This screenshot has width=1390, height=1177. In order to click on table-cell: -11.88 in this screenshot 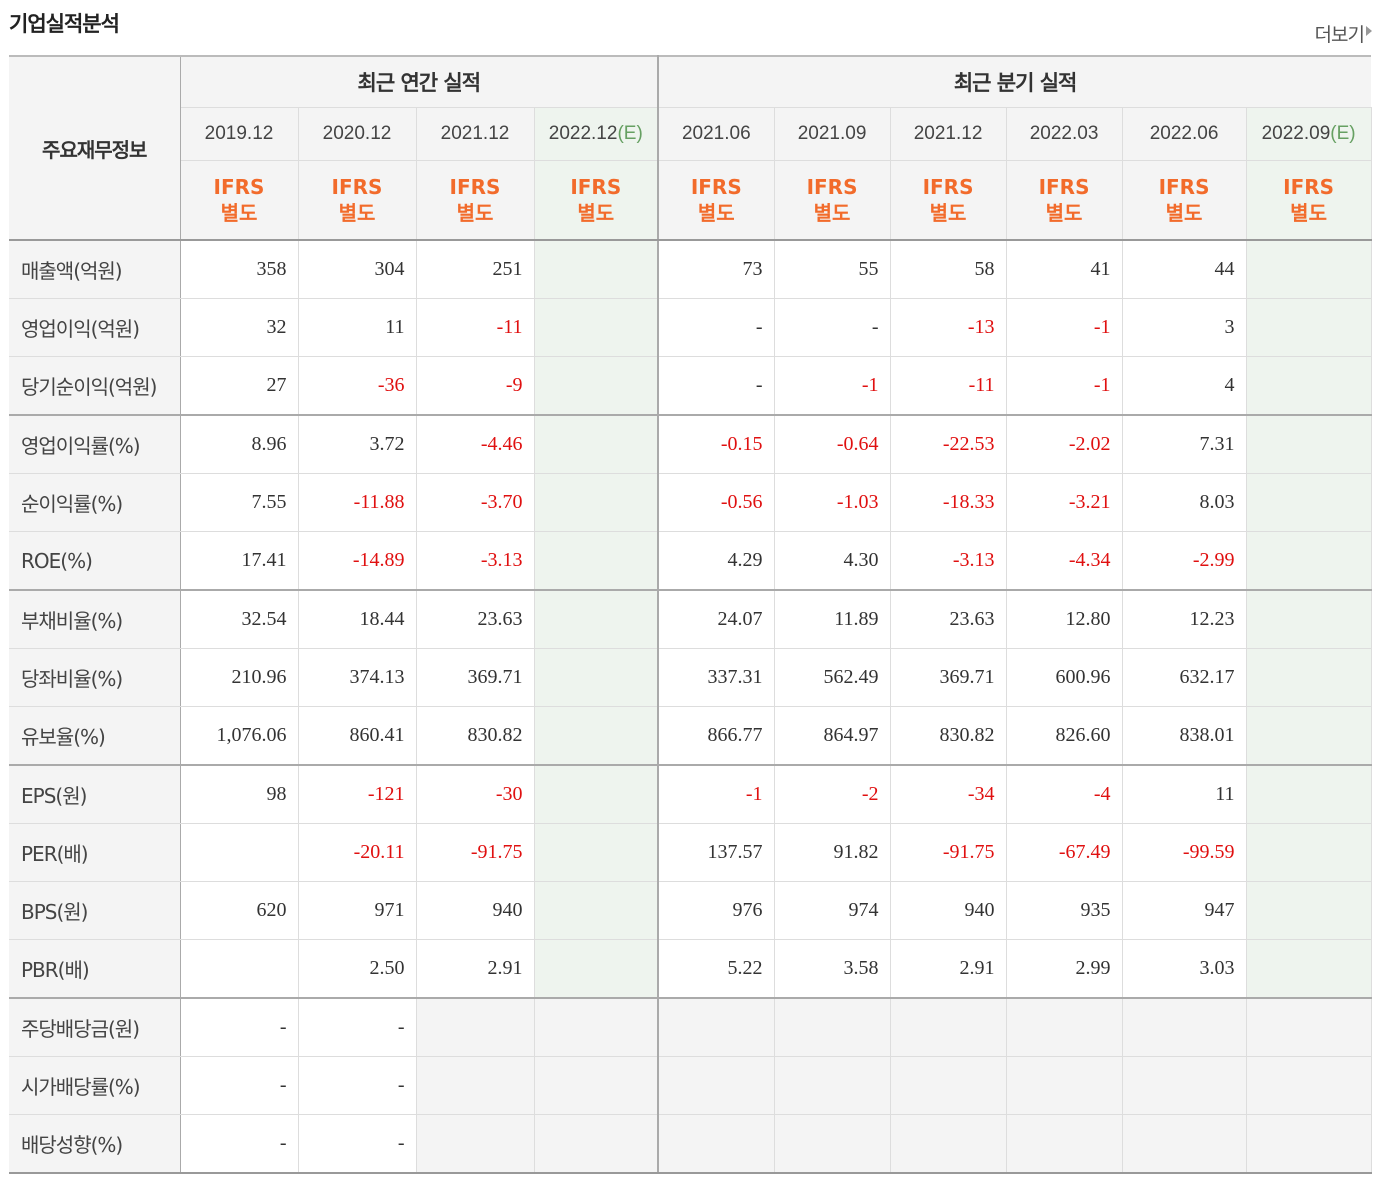, I will do `click(357, 502)`.